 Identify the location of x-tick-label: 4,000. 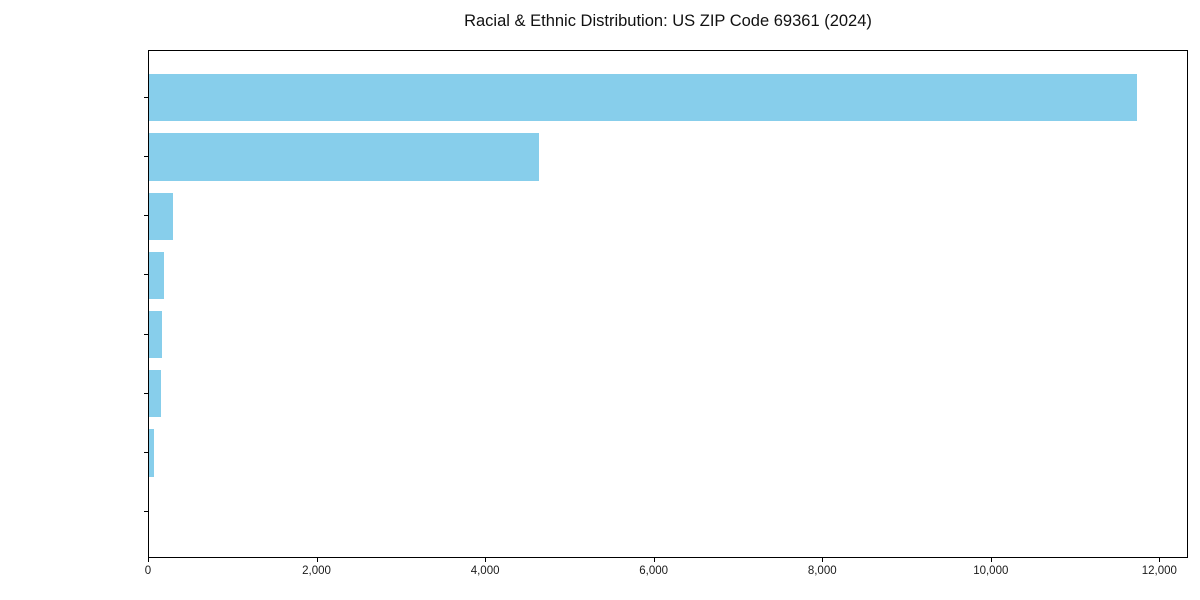
(485, 571).